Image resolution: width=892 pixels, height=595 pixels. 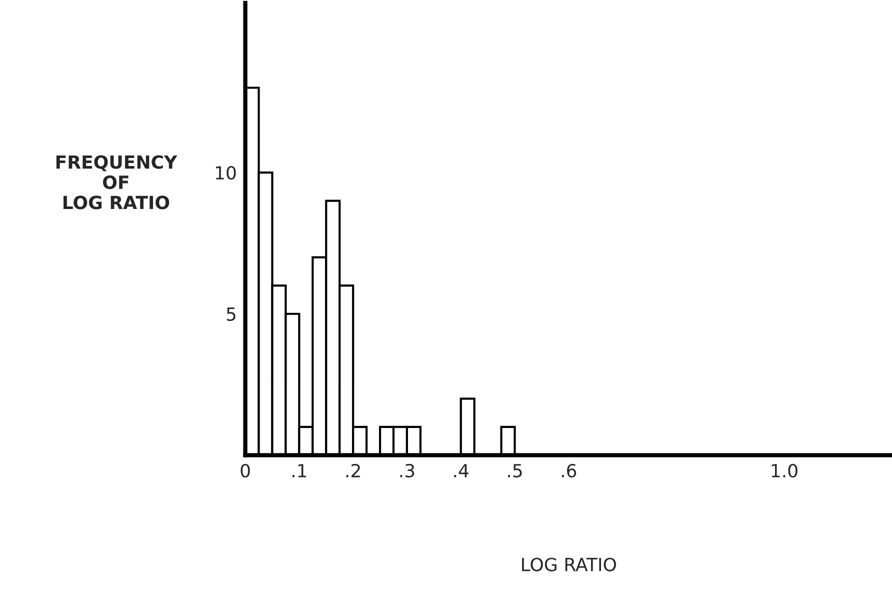 What do you see at coordinates (569, 471) in the screenshot?
I see `x-tick-label: .6` at bounding box center [569, 471].